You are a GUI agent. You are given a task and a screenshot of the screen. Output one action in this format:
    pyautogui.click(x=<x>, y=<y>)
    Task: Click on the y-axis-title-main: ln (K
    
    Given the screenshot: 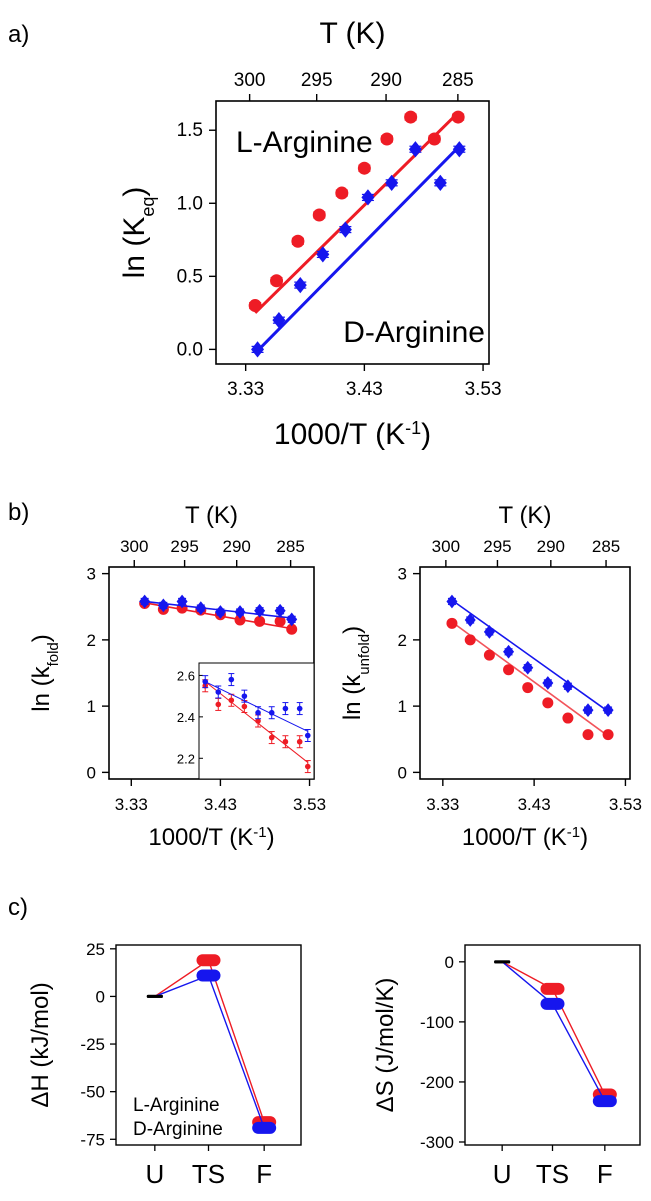 What is the action you would take?
    pyautogui.click(x=134, y=248)
    